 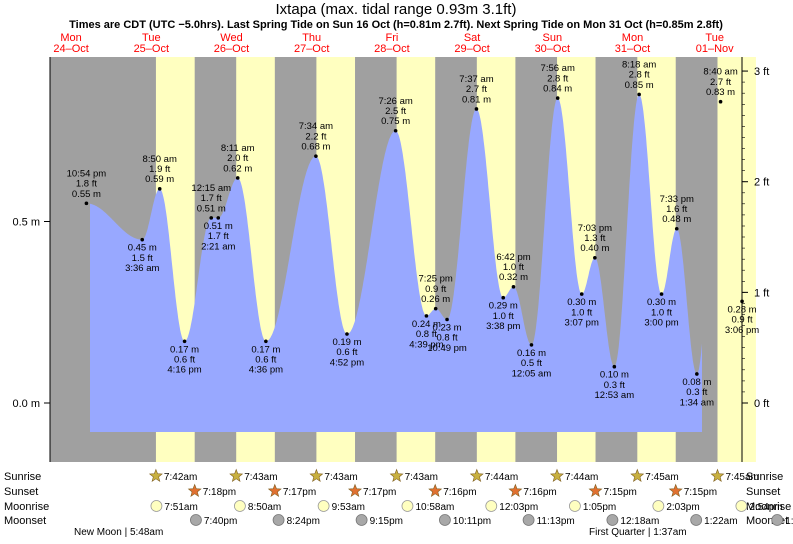 I want to click on low-tide-label: 12:05 am, so click(x=532, y=373).